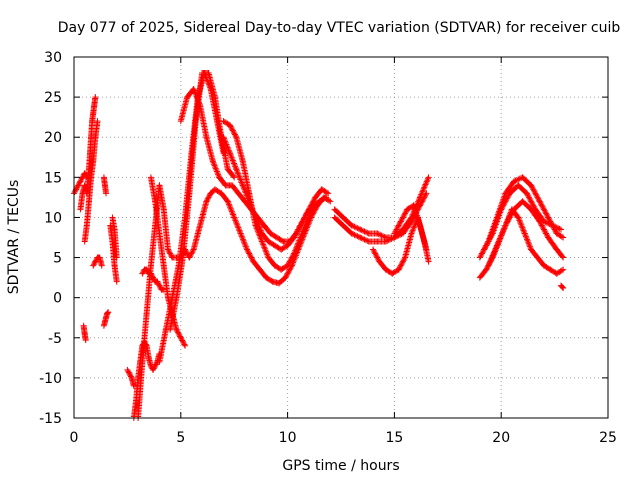 The height and width of the screenshot is (480, 640). Describe the element at coordinates (608, 438) in the screenshot. I see `x-tick-label: 25` at that location.